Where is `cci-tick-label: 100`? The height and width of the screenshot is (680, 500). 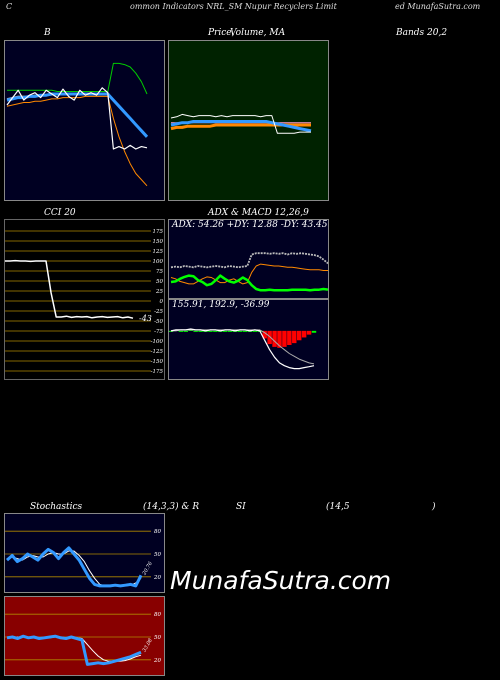 cci-tick-label: 100 is located at coordinates (158, 262).